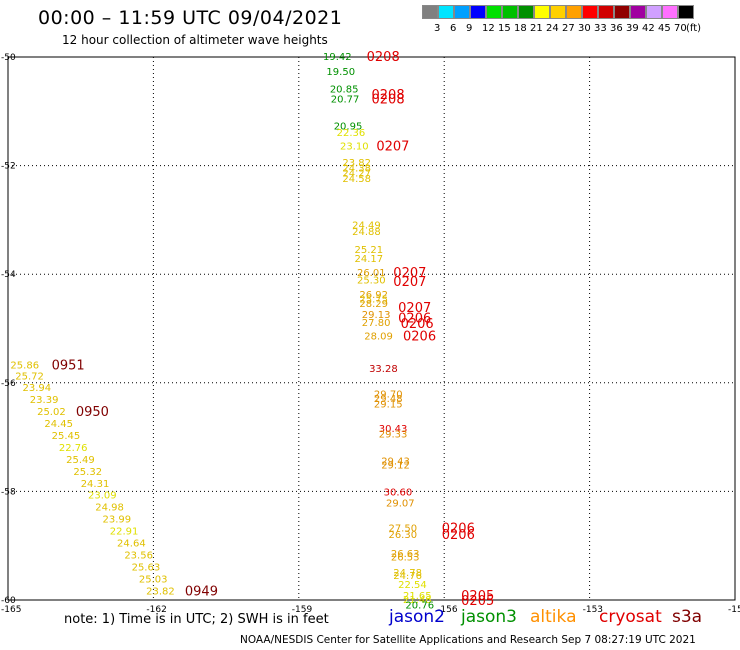  What do you see at coordinates (536, 28) in the screenshot?
I see `color-scale-label: 21` at bounding box center [536, 28].